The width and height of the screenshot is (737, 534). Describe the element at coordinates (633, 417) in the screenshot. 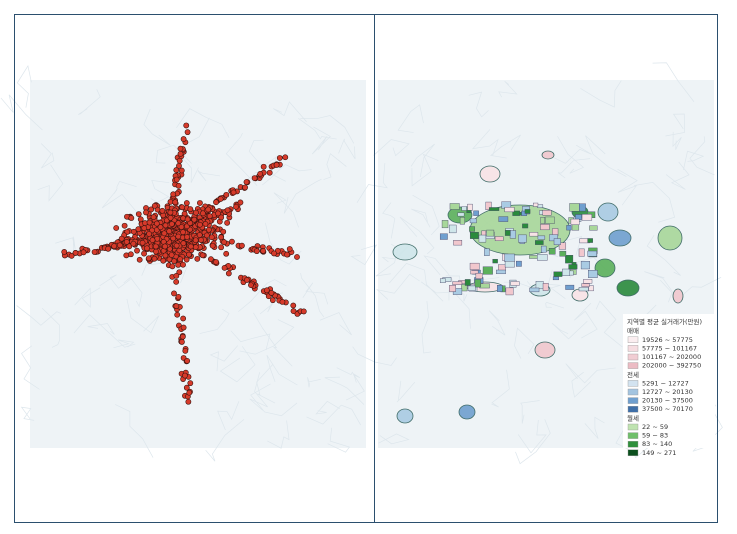

I see `legend-group: 월세` at that location.